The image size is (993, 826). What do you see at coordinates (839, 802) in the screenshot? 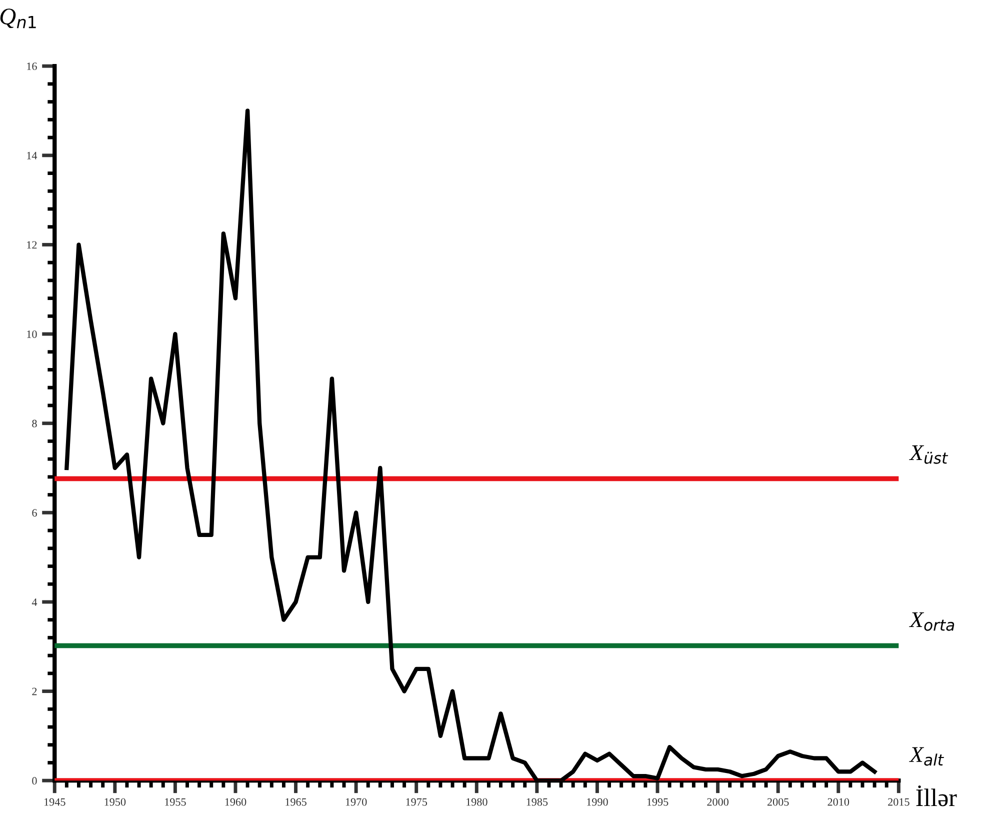
I see `x-tick-label: 2010` at bounding box center [839, 802].